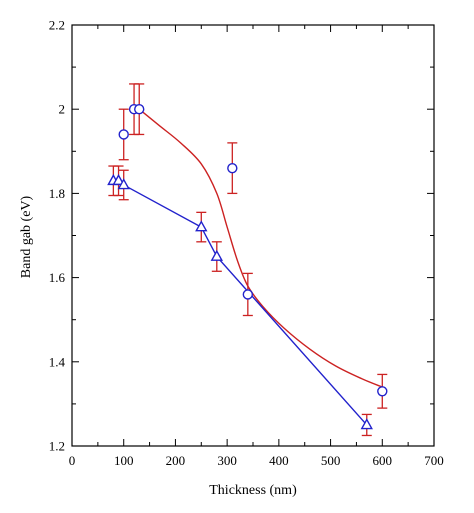 The width and height of the screenshot is (474, 513). I want to click on x-tick-label: 300, so click(227, 460).